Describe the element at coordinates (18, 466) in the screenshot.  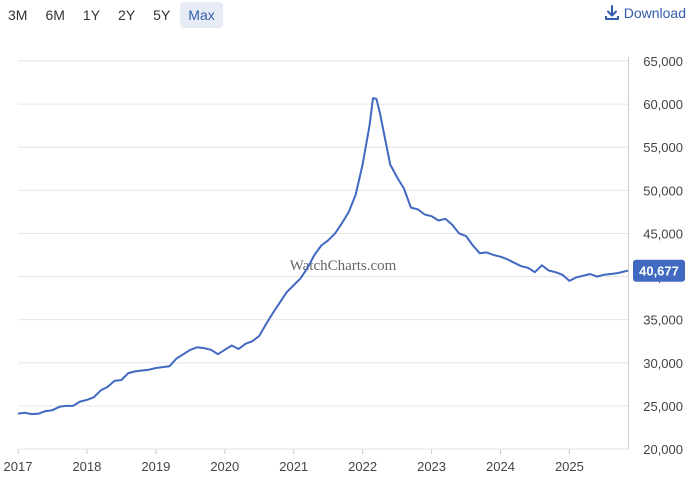
I see `x-tick-label: 2017` at that location.